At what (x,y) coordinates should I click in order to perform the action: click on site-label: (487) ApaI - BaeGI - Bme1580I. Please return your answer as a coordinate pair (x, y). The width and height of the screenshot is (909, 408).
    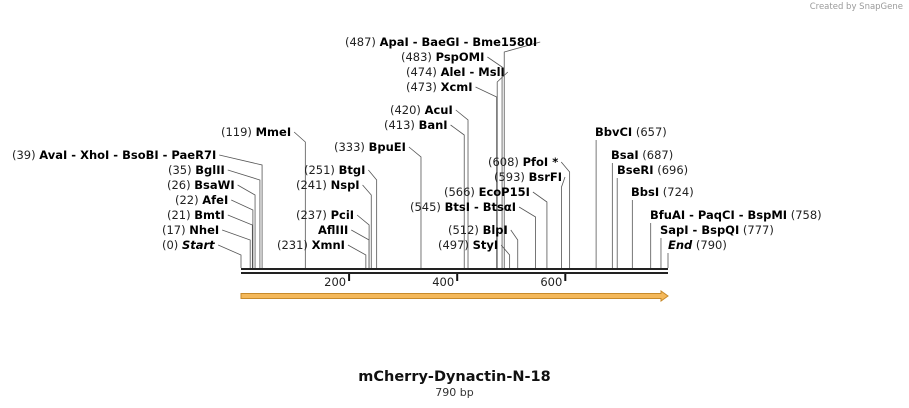
    Looking at the image, I should click on (441, 42).